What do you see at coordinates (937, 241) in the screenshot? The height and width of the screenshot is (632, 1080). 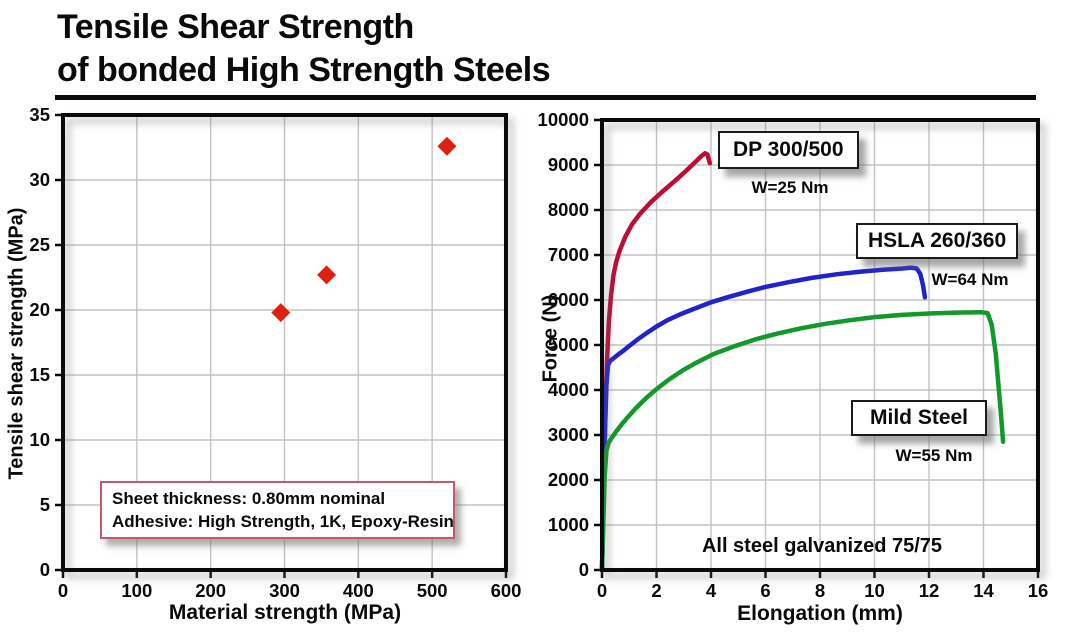 I see `hsla-series-label: HSLA 260/360` at bounding box center [937, 241].